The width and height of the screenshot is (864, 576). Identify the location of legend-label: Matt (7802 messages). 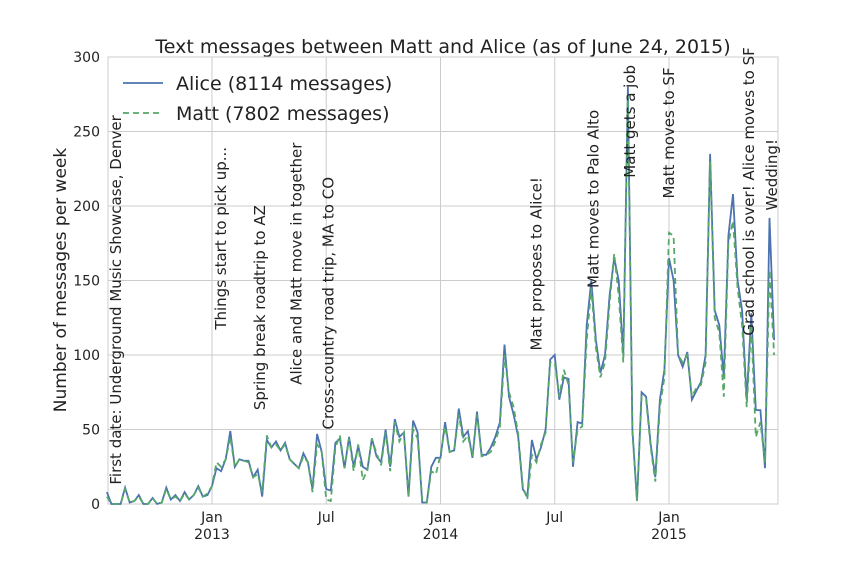
(282, 114).